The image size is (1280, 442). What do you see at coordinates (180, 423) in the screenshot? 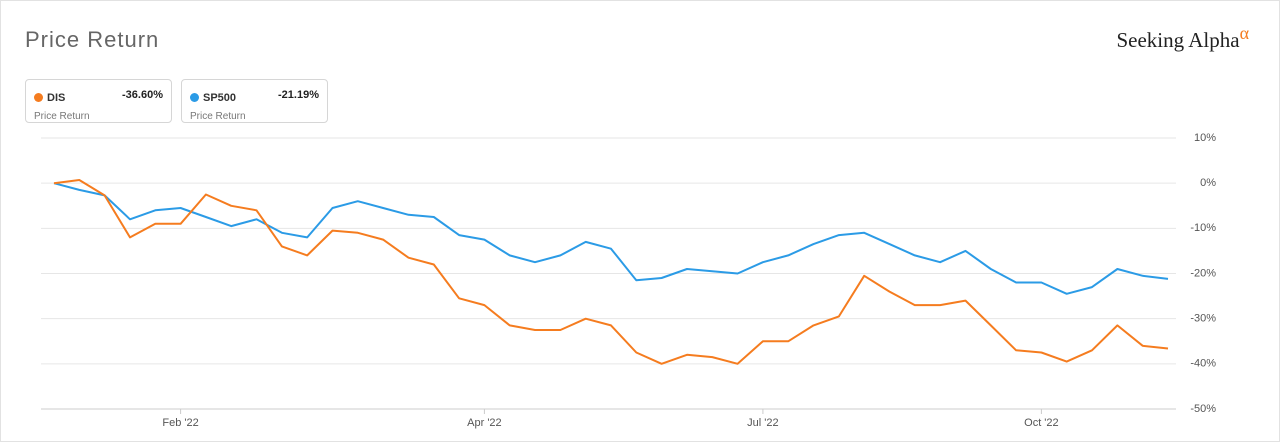
I see `x-tick-label: Feb '22` at bounding box center [180, 423].